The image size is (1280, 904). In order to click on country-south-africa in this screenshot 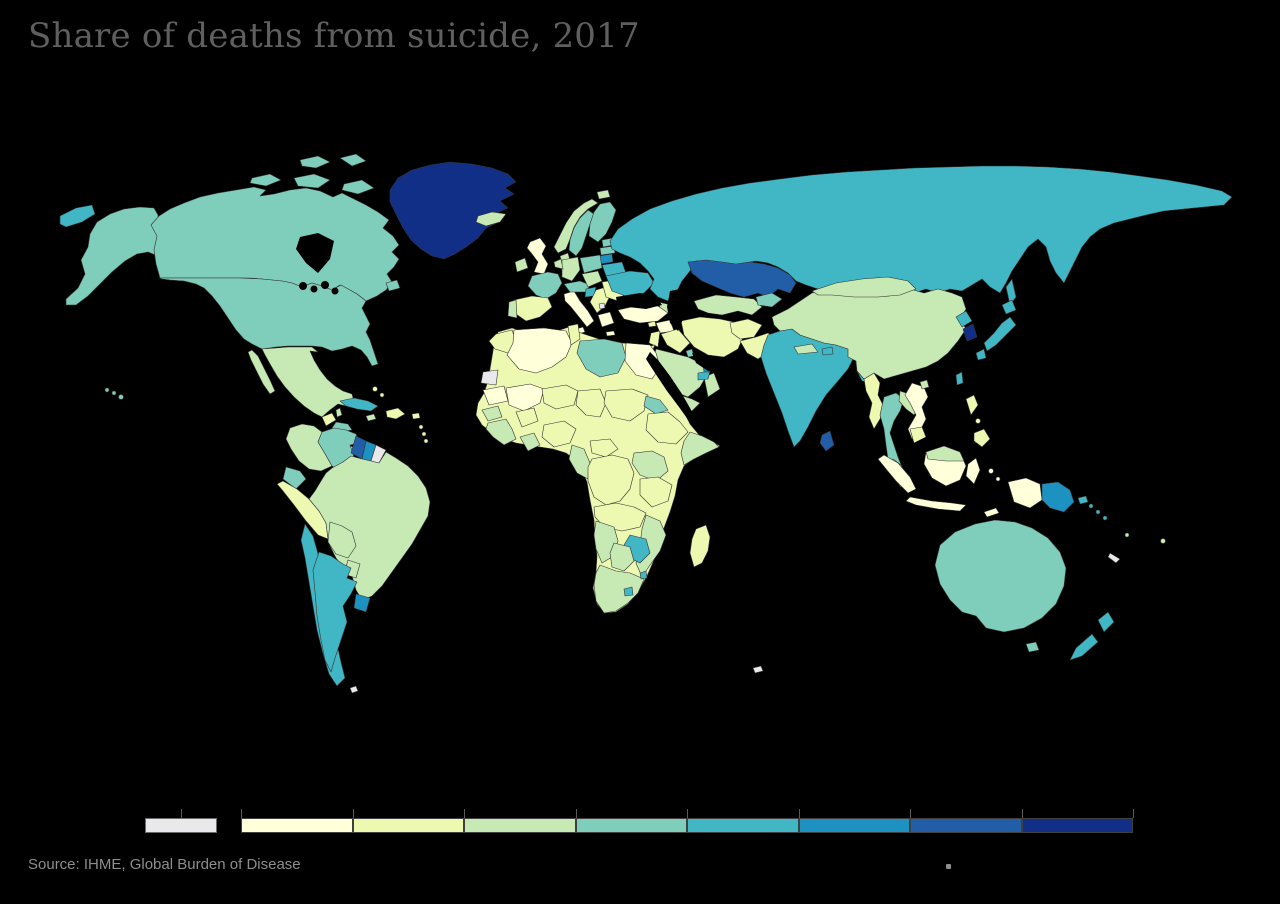, I will do `click(619, 589)`.